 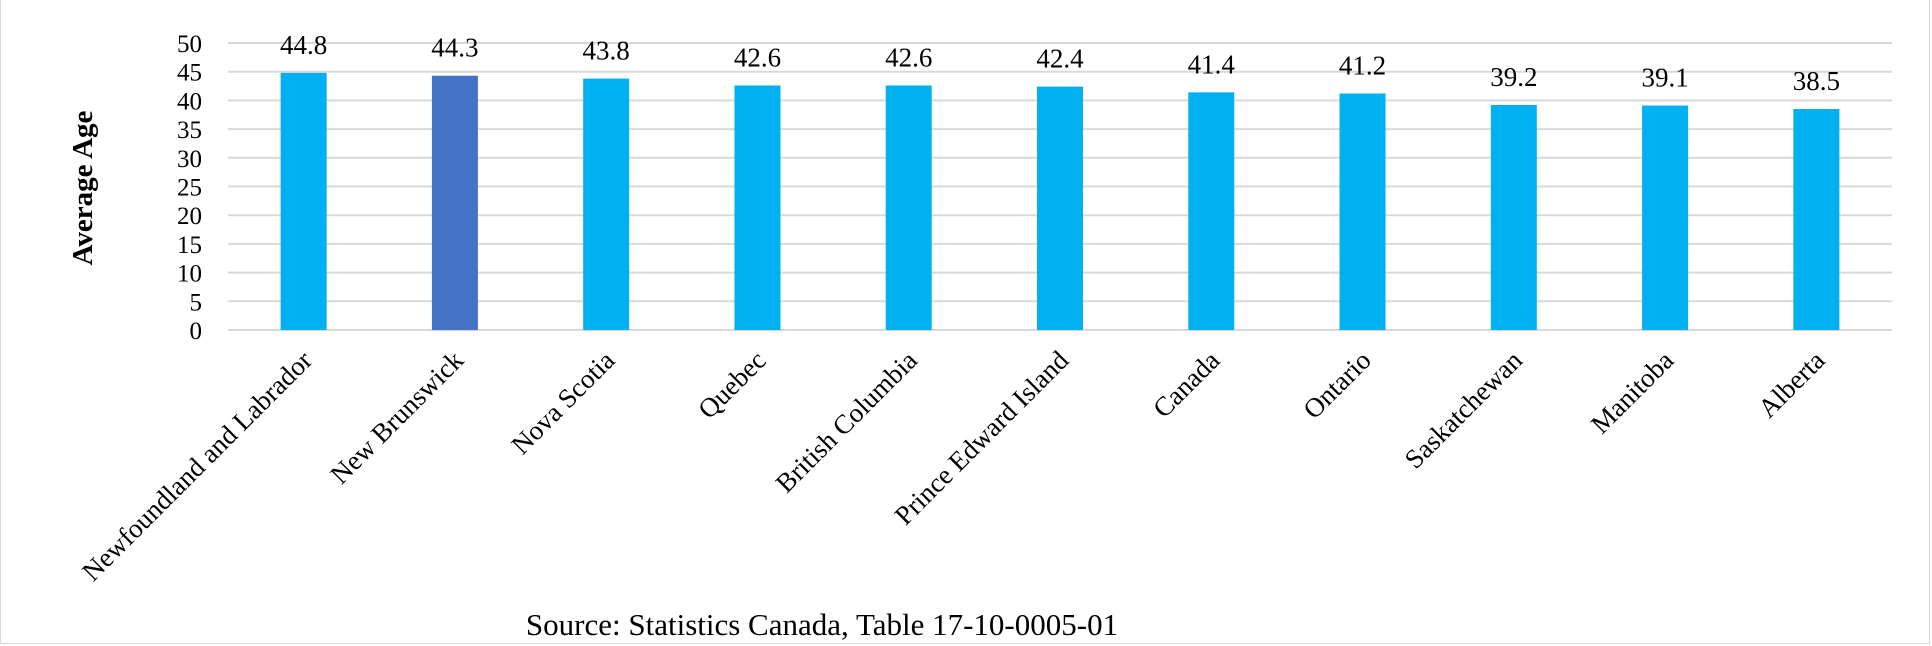 I want to click on data-label: 38.5, so click(x=1816, y=81).